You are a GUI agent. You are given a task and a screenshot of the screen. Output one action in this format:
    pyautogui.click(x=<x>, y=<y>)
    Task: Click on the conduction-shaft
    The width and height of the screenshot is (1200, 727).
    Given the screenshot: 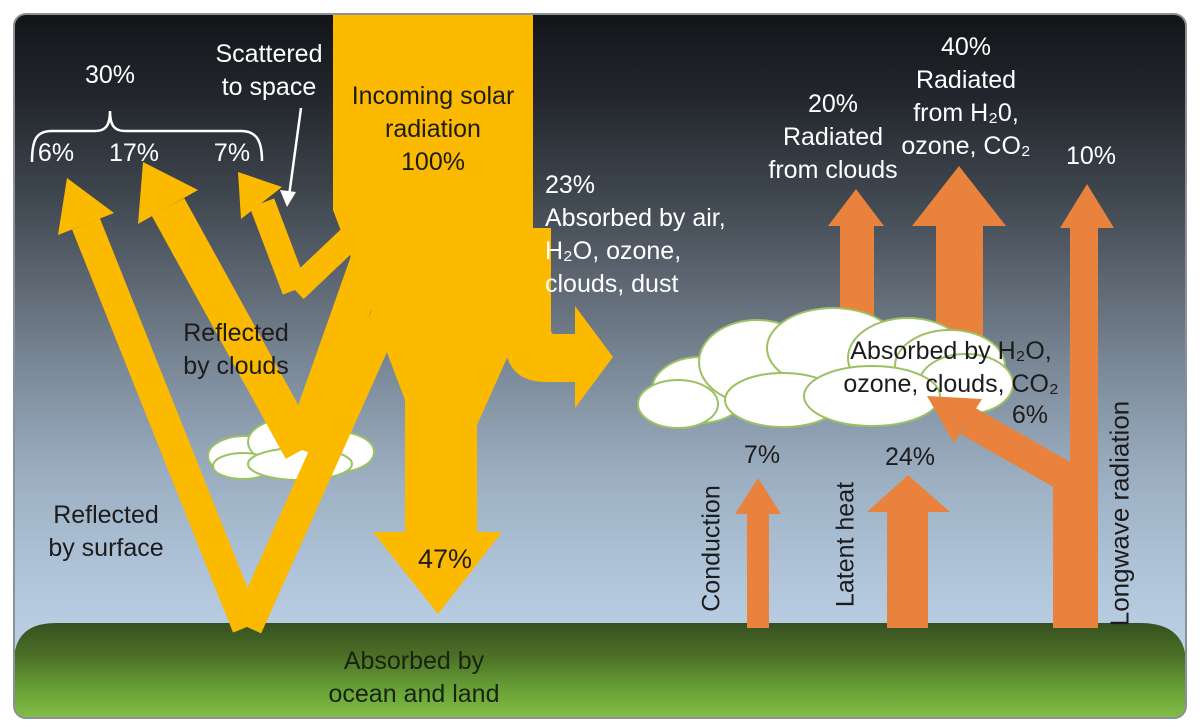 What is the action you would take?
    pyautogui.click(x=758, y=568)
    